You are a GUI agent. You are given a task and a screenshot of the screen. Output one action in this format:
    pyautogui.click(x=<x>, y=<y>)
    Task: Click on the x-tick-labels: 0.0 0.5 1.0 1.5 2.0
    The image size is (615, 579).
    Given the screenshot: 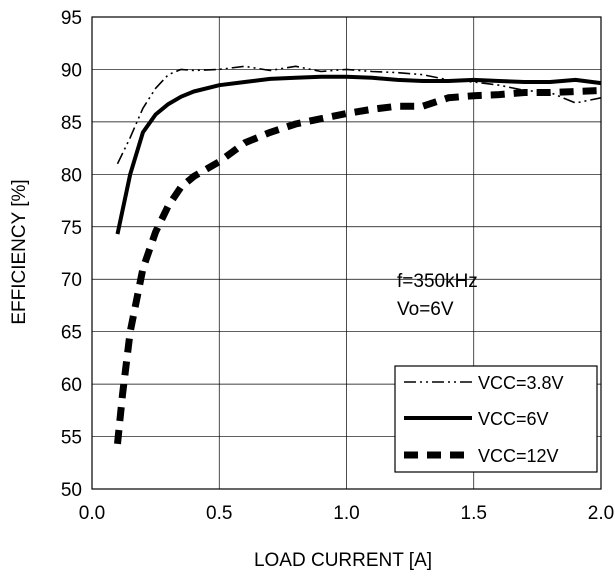 What is the action you would take?
    pyautogui.click(x=346, y=513)
    